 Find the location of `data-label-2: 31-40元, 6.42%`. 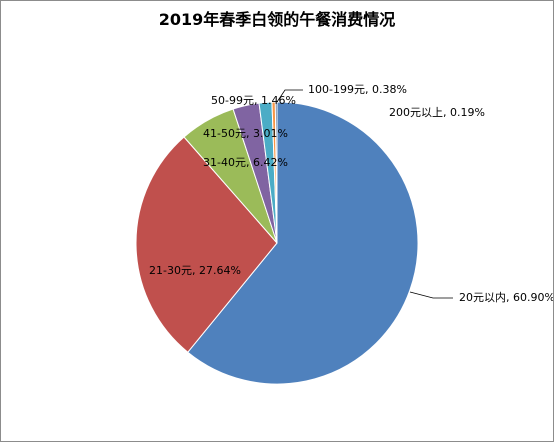

data-label-2: 31-40元, 6.42% is located at coordinates (245, 162).